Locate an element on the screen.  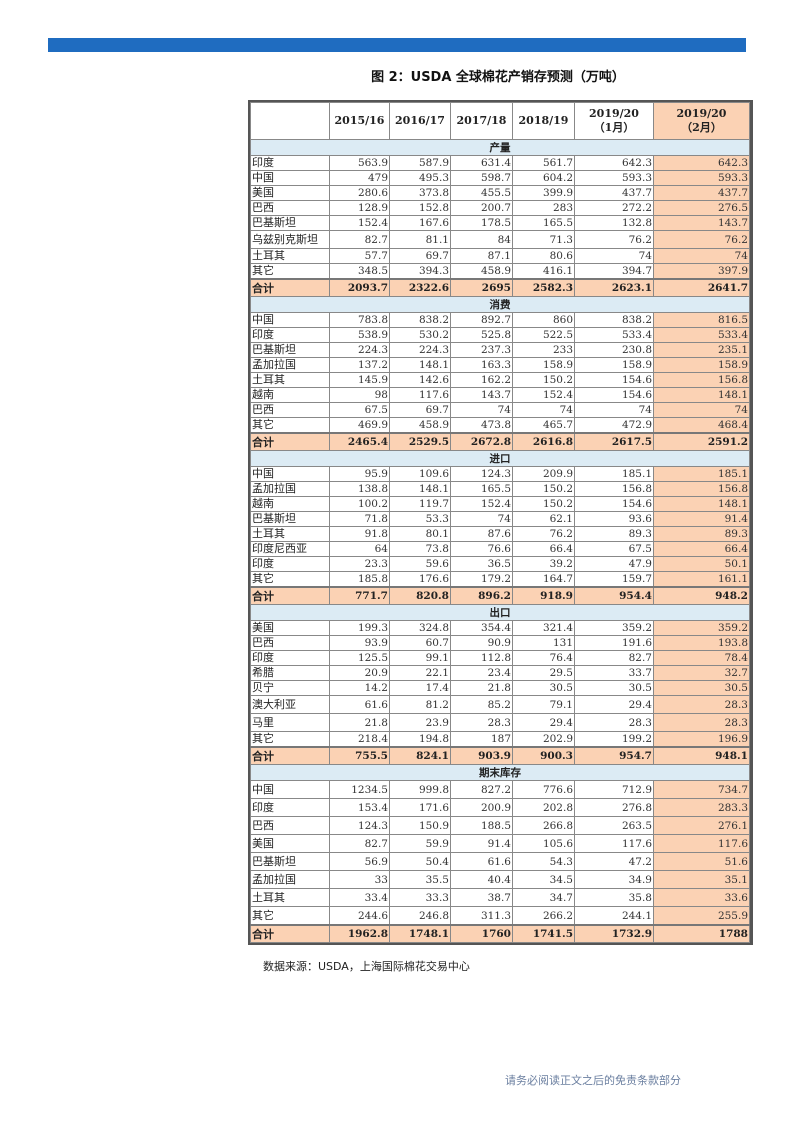
table-cell: 191.6 is located at coordinates (614, 643).